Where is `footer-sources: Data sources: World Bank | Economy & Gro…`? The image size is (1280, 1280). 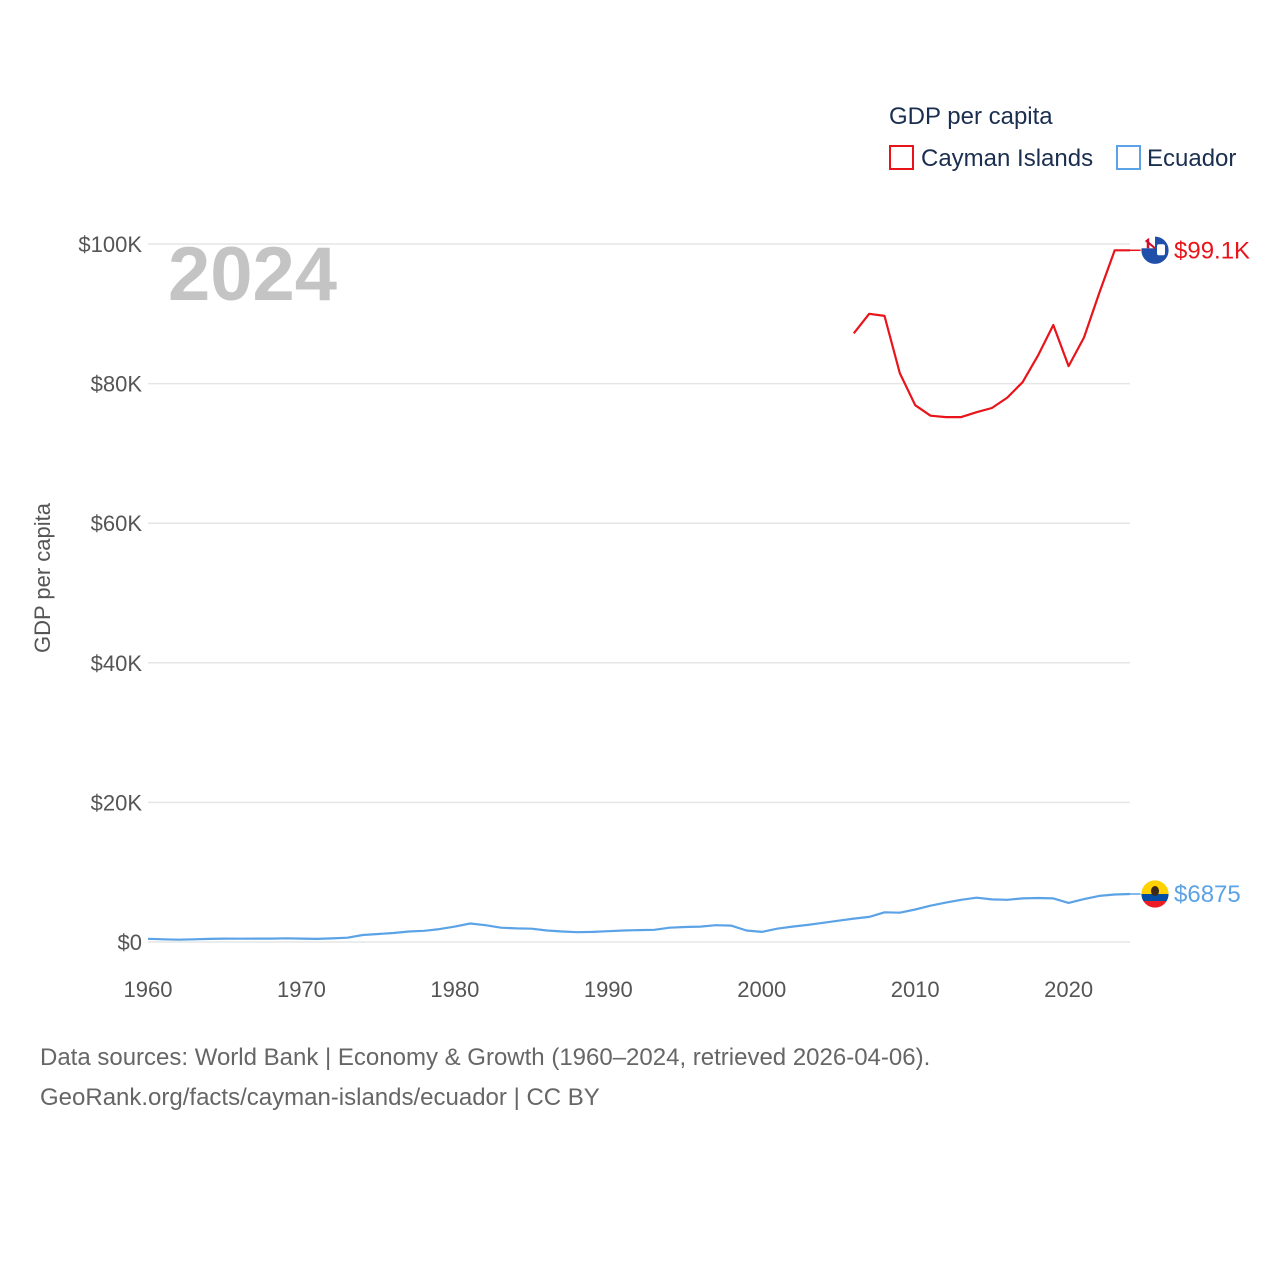 footer-sources: Data sources: World Bank | Economy & Gro… is located at coordinates (485, 1057).